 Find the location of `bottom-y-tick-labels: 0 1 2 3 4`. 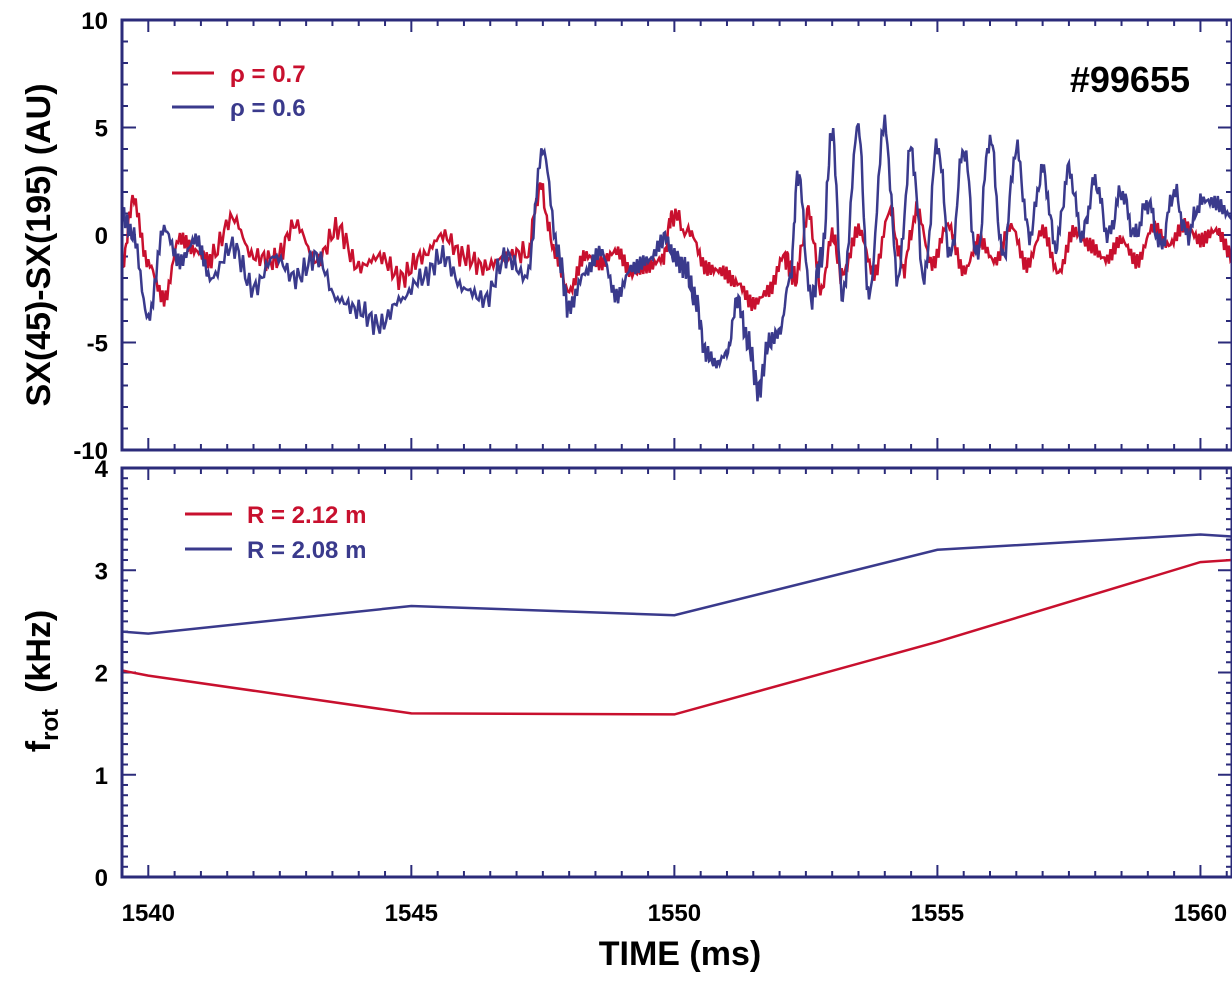

bottom-y-tick-labels: 0 1 2 3 4 is located at coordinates (102, 674).